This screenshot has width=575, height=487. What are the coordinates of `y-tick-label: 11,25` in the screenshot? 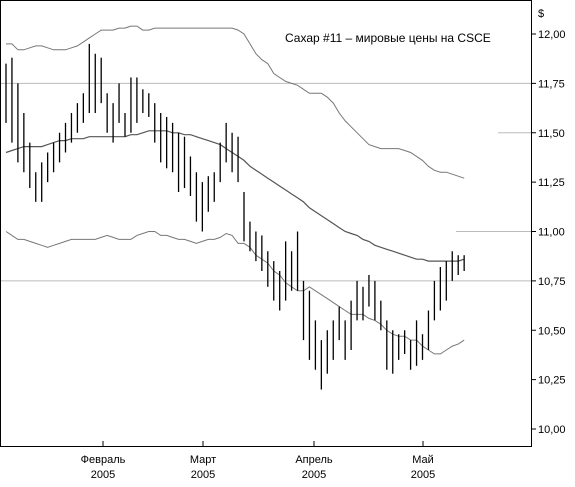 It's located at (551, 183).